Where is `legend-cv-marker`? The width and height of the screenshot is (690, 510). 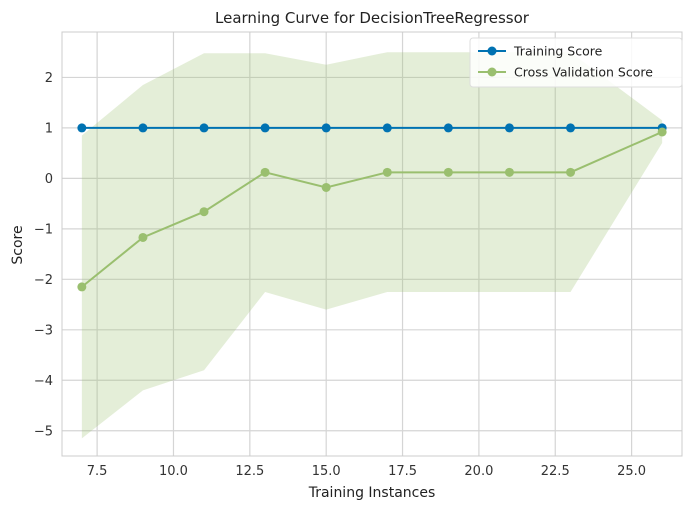 legend-cv-marker is located at coordinates (492, 72).